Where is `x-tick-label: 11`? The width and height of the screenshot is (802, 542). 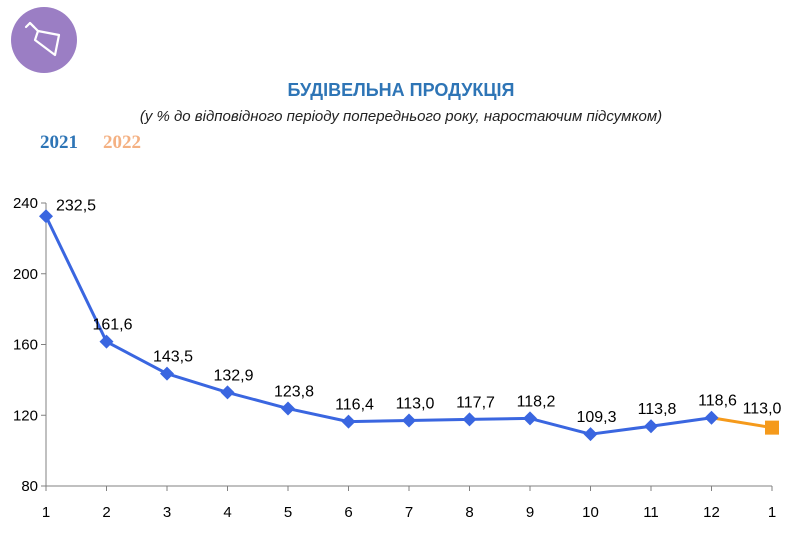 x-tick-label: 11 is located at coordinates (651, 512).